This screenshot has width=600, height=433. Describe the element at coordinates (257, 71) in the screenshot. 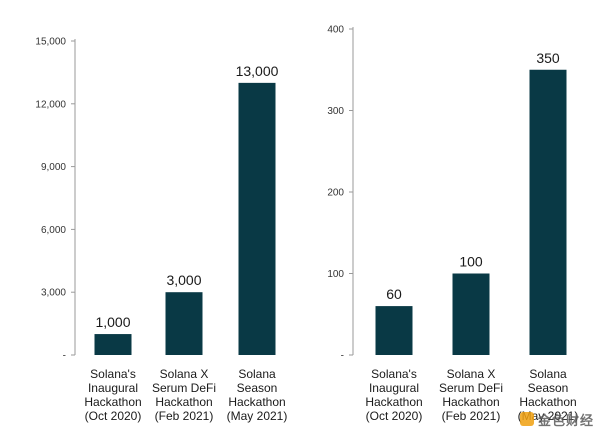

I see `bar-value-label: 13,000` at that location.